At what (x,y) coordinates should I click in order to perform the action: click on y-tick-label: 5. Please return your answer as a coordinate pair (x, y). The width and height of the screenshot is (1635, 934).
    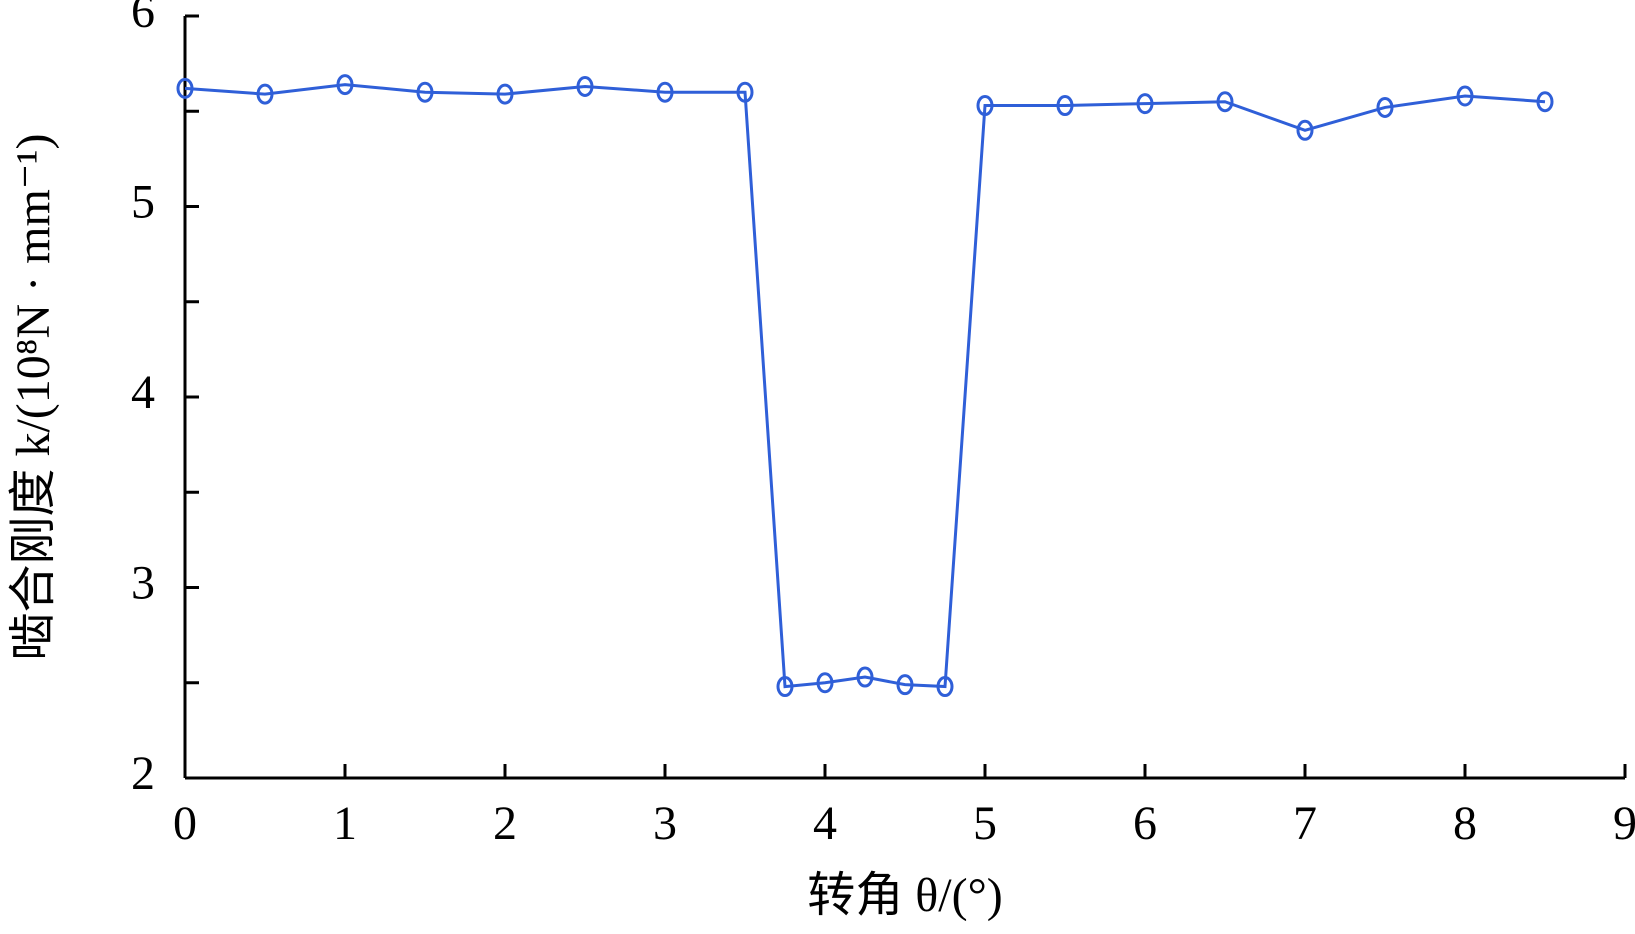
    Looking at the image, I should click on (143, 202).